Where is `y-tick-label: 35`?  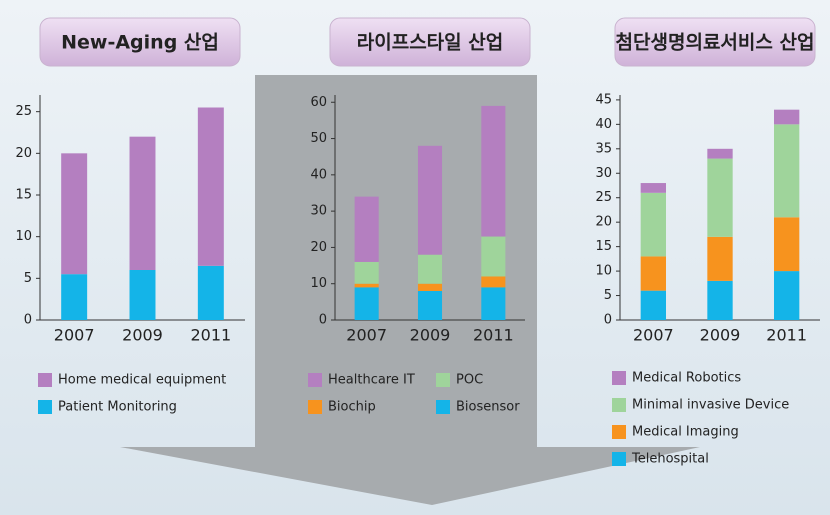 y-tick-label: 35 is located at coordinates (603, 148).